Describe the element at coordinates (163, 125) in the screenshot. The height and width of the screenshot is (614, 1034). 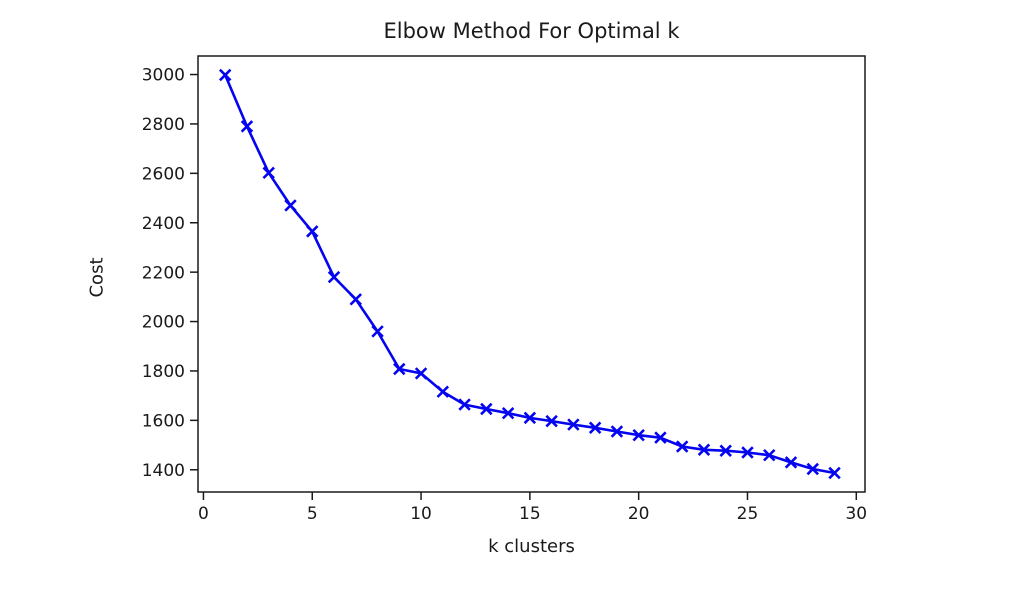
I see `y-tick-label: 2800` at that location.